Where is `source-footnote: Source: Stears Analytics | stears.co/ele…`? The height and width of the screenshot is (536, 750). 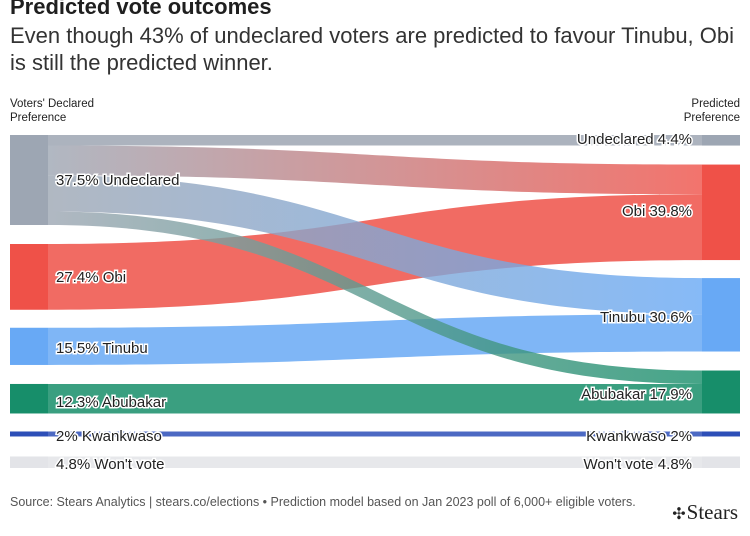 source-footnote: Source: Stears Analytics | stears.co/ele… is located at coordinates (323, 502).